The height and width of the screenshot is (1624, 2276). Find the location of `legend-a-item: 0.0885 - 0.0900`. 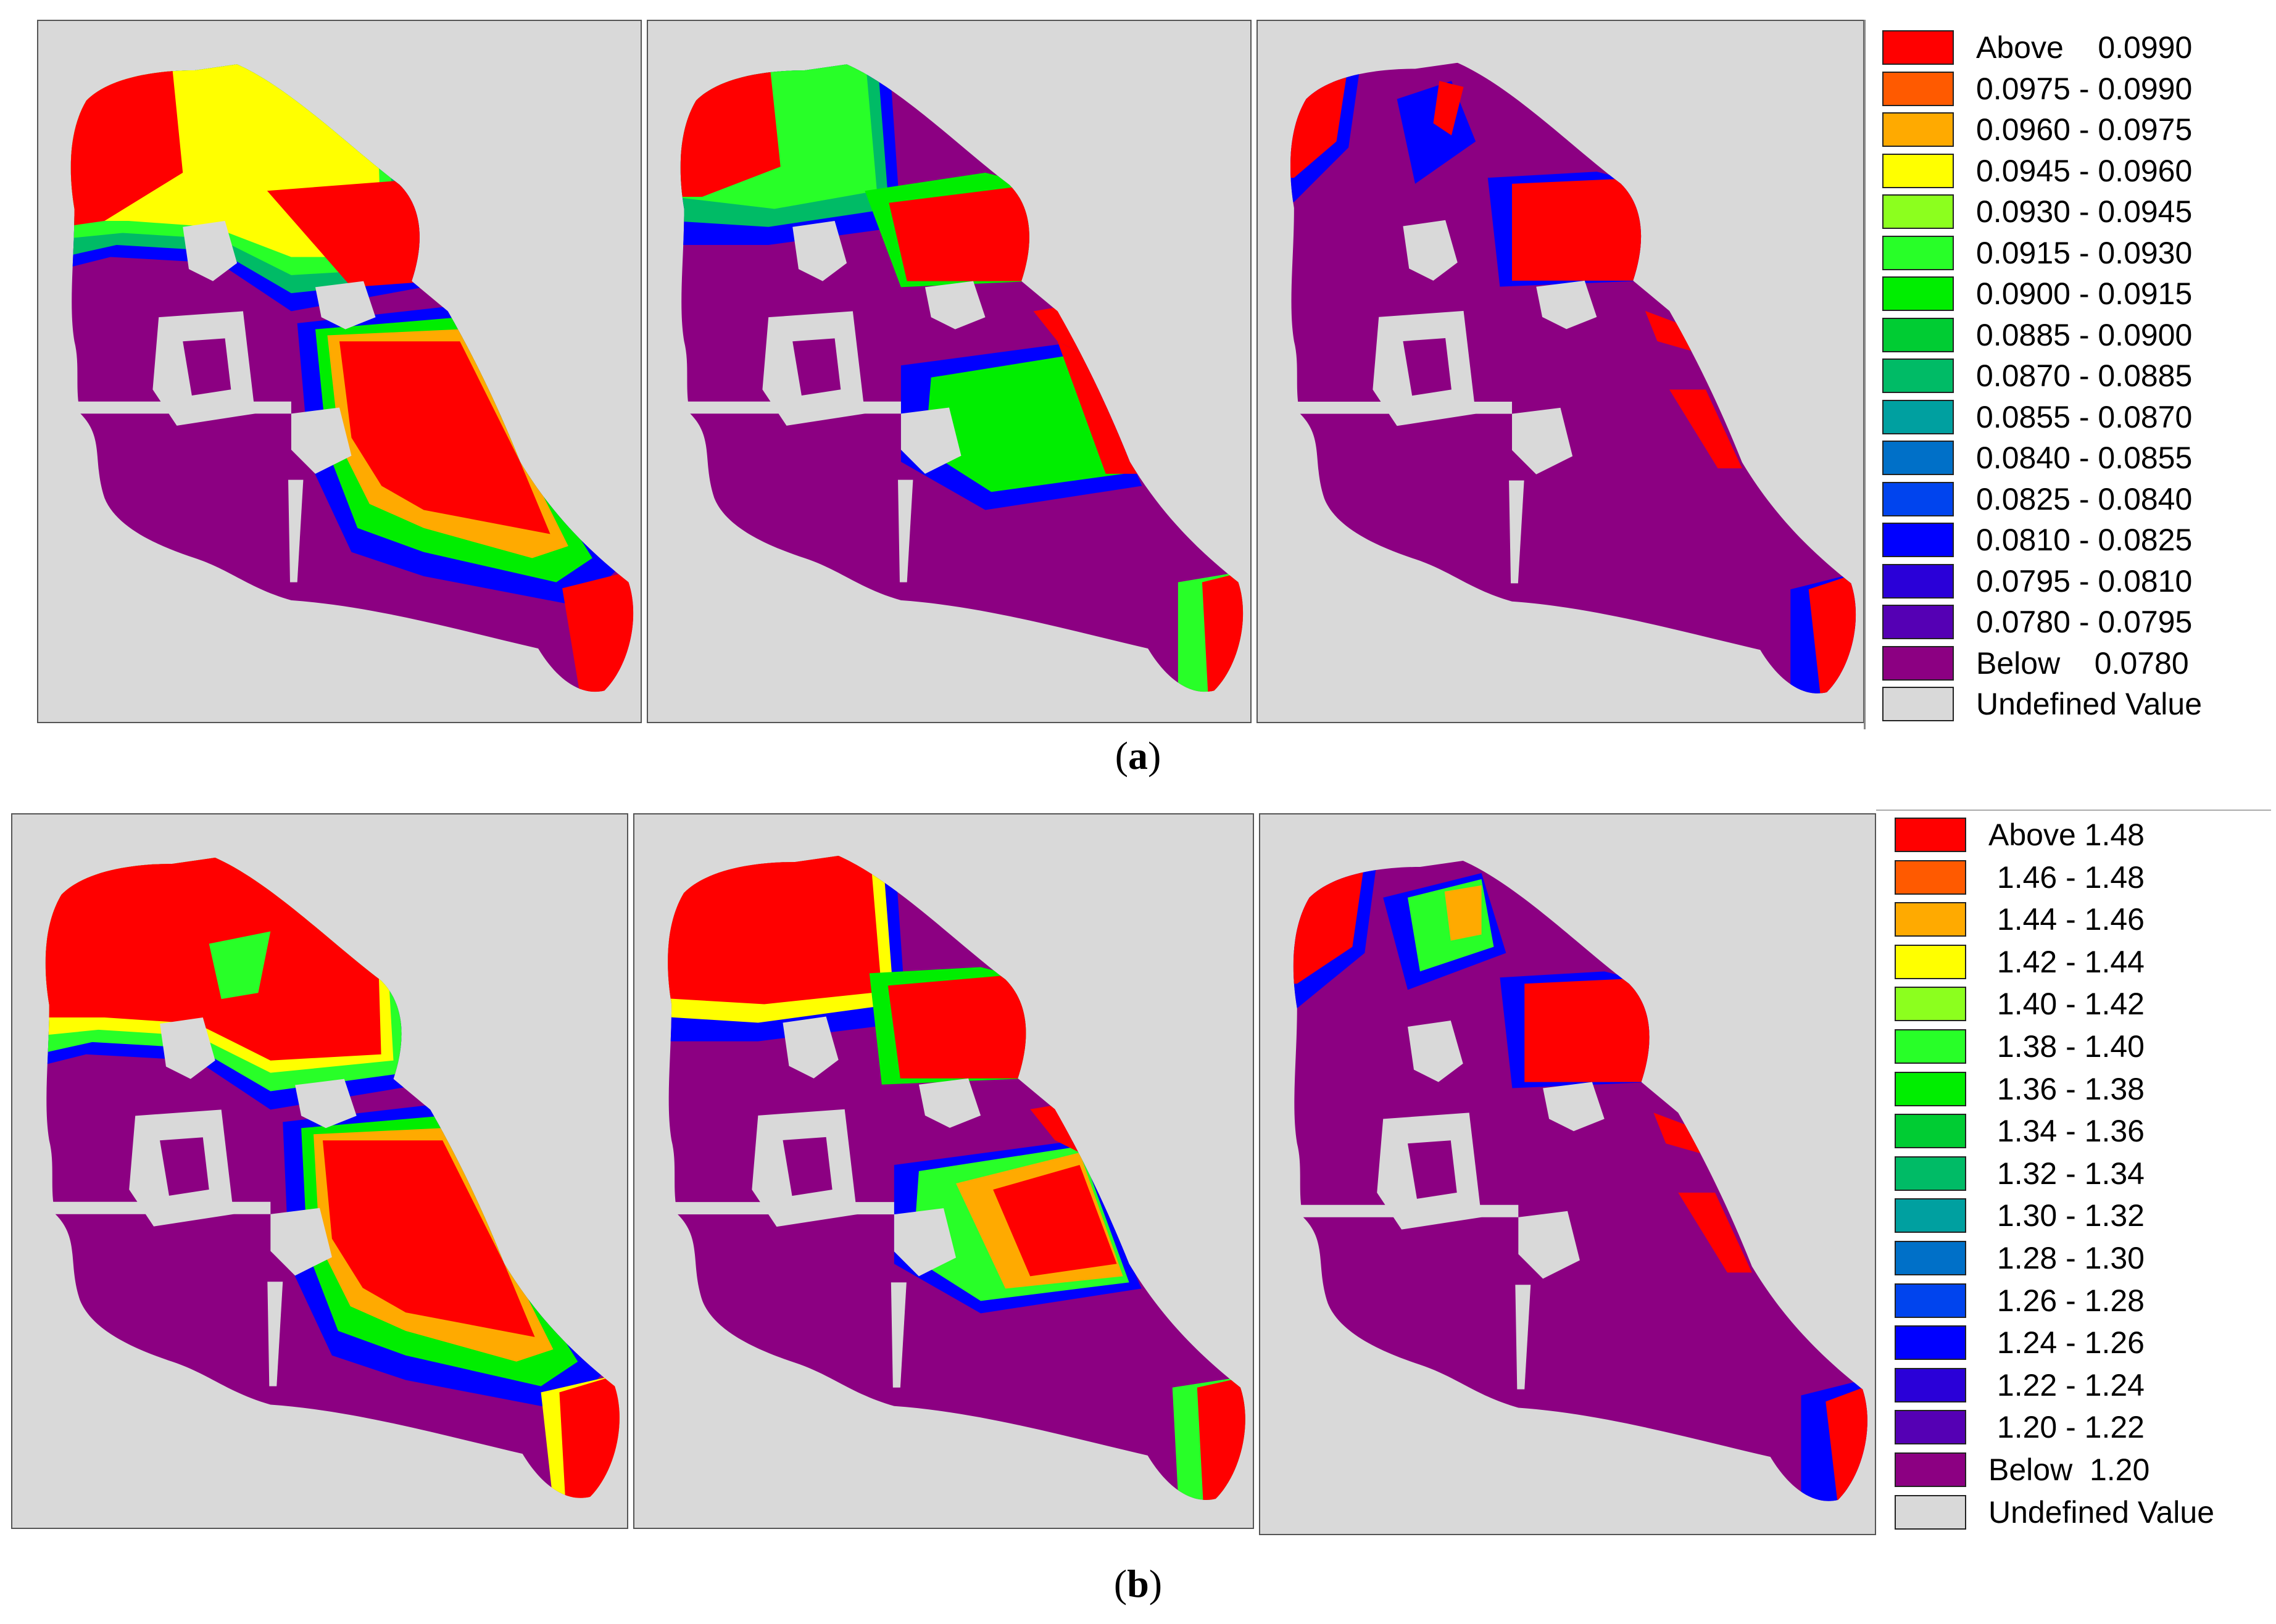

legend-a-item: 0.0885 - 0.0900 is located at coordinates (2037, 335).